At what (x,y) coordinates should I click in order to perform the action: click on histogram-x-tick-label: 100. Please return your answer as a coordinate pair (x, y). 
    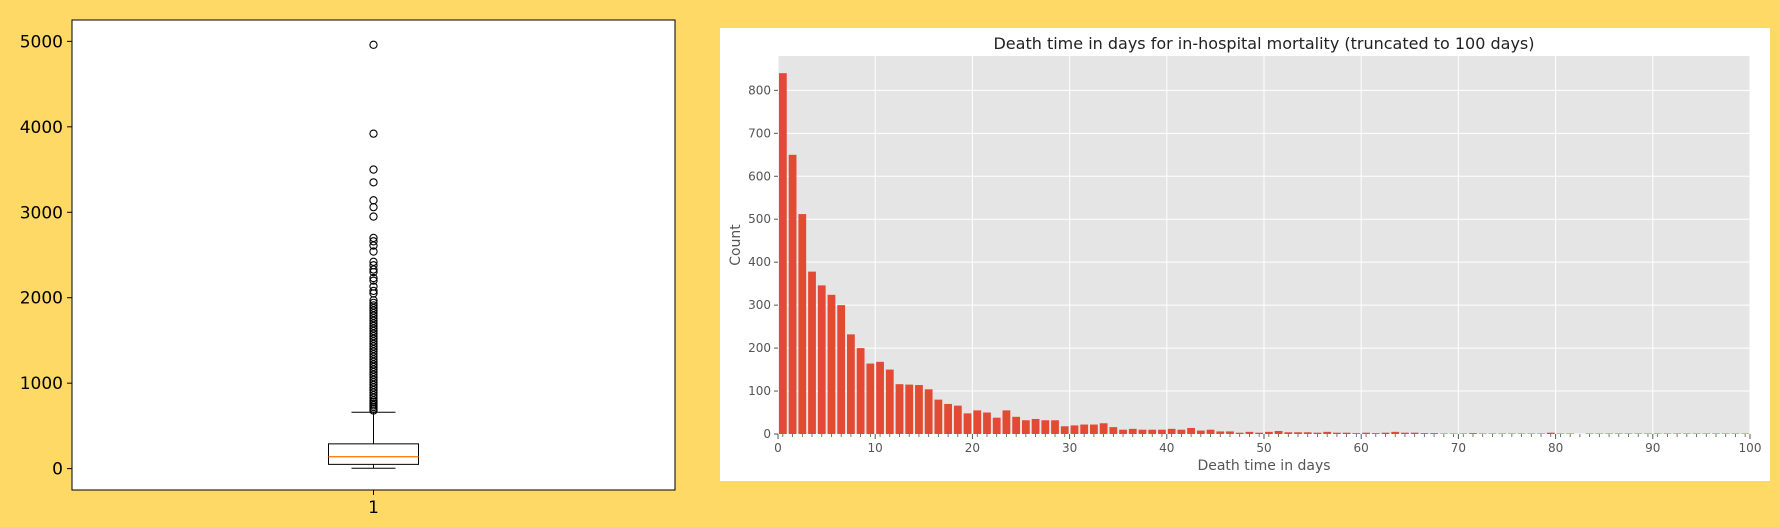
    Looking at the image, I should click on (1750, 448).